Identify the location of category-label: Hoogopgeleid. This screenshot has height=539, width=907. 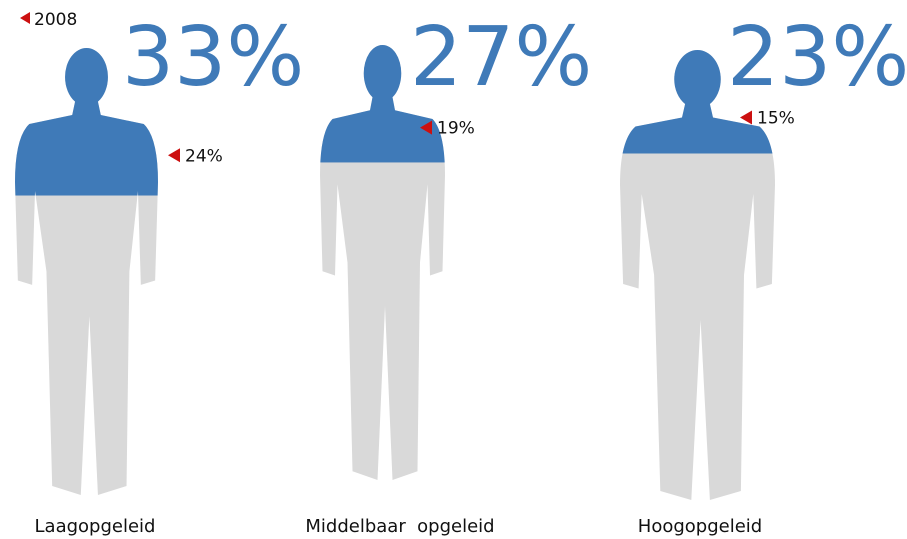
(700, 526).